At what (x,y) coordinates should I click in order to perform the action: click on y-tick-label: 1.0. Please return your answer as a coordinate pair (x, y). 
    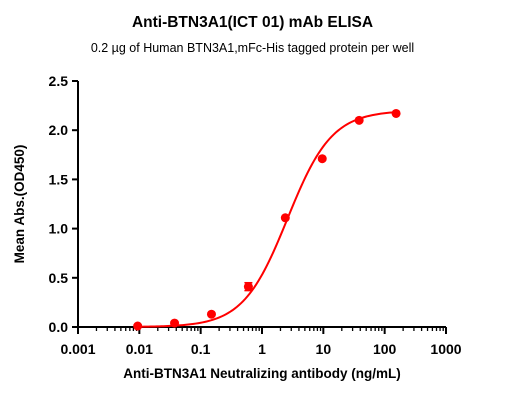
    Looking at the image, I should click on (59, 229).